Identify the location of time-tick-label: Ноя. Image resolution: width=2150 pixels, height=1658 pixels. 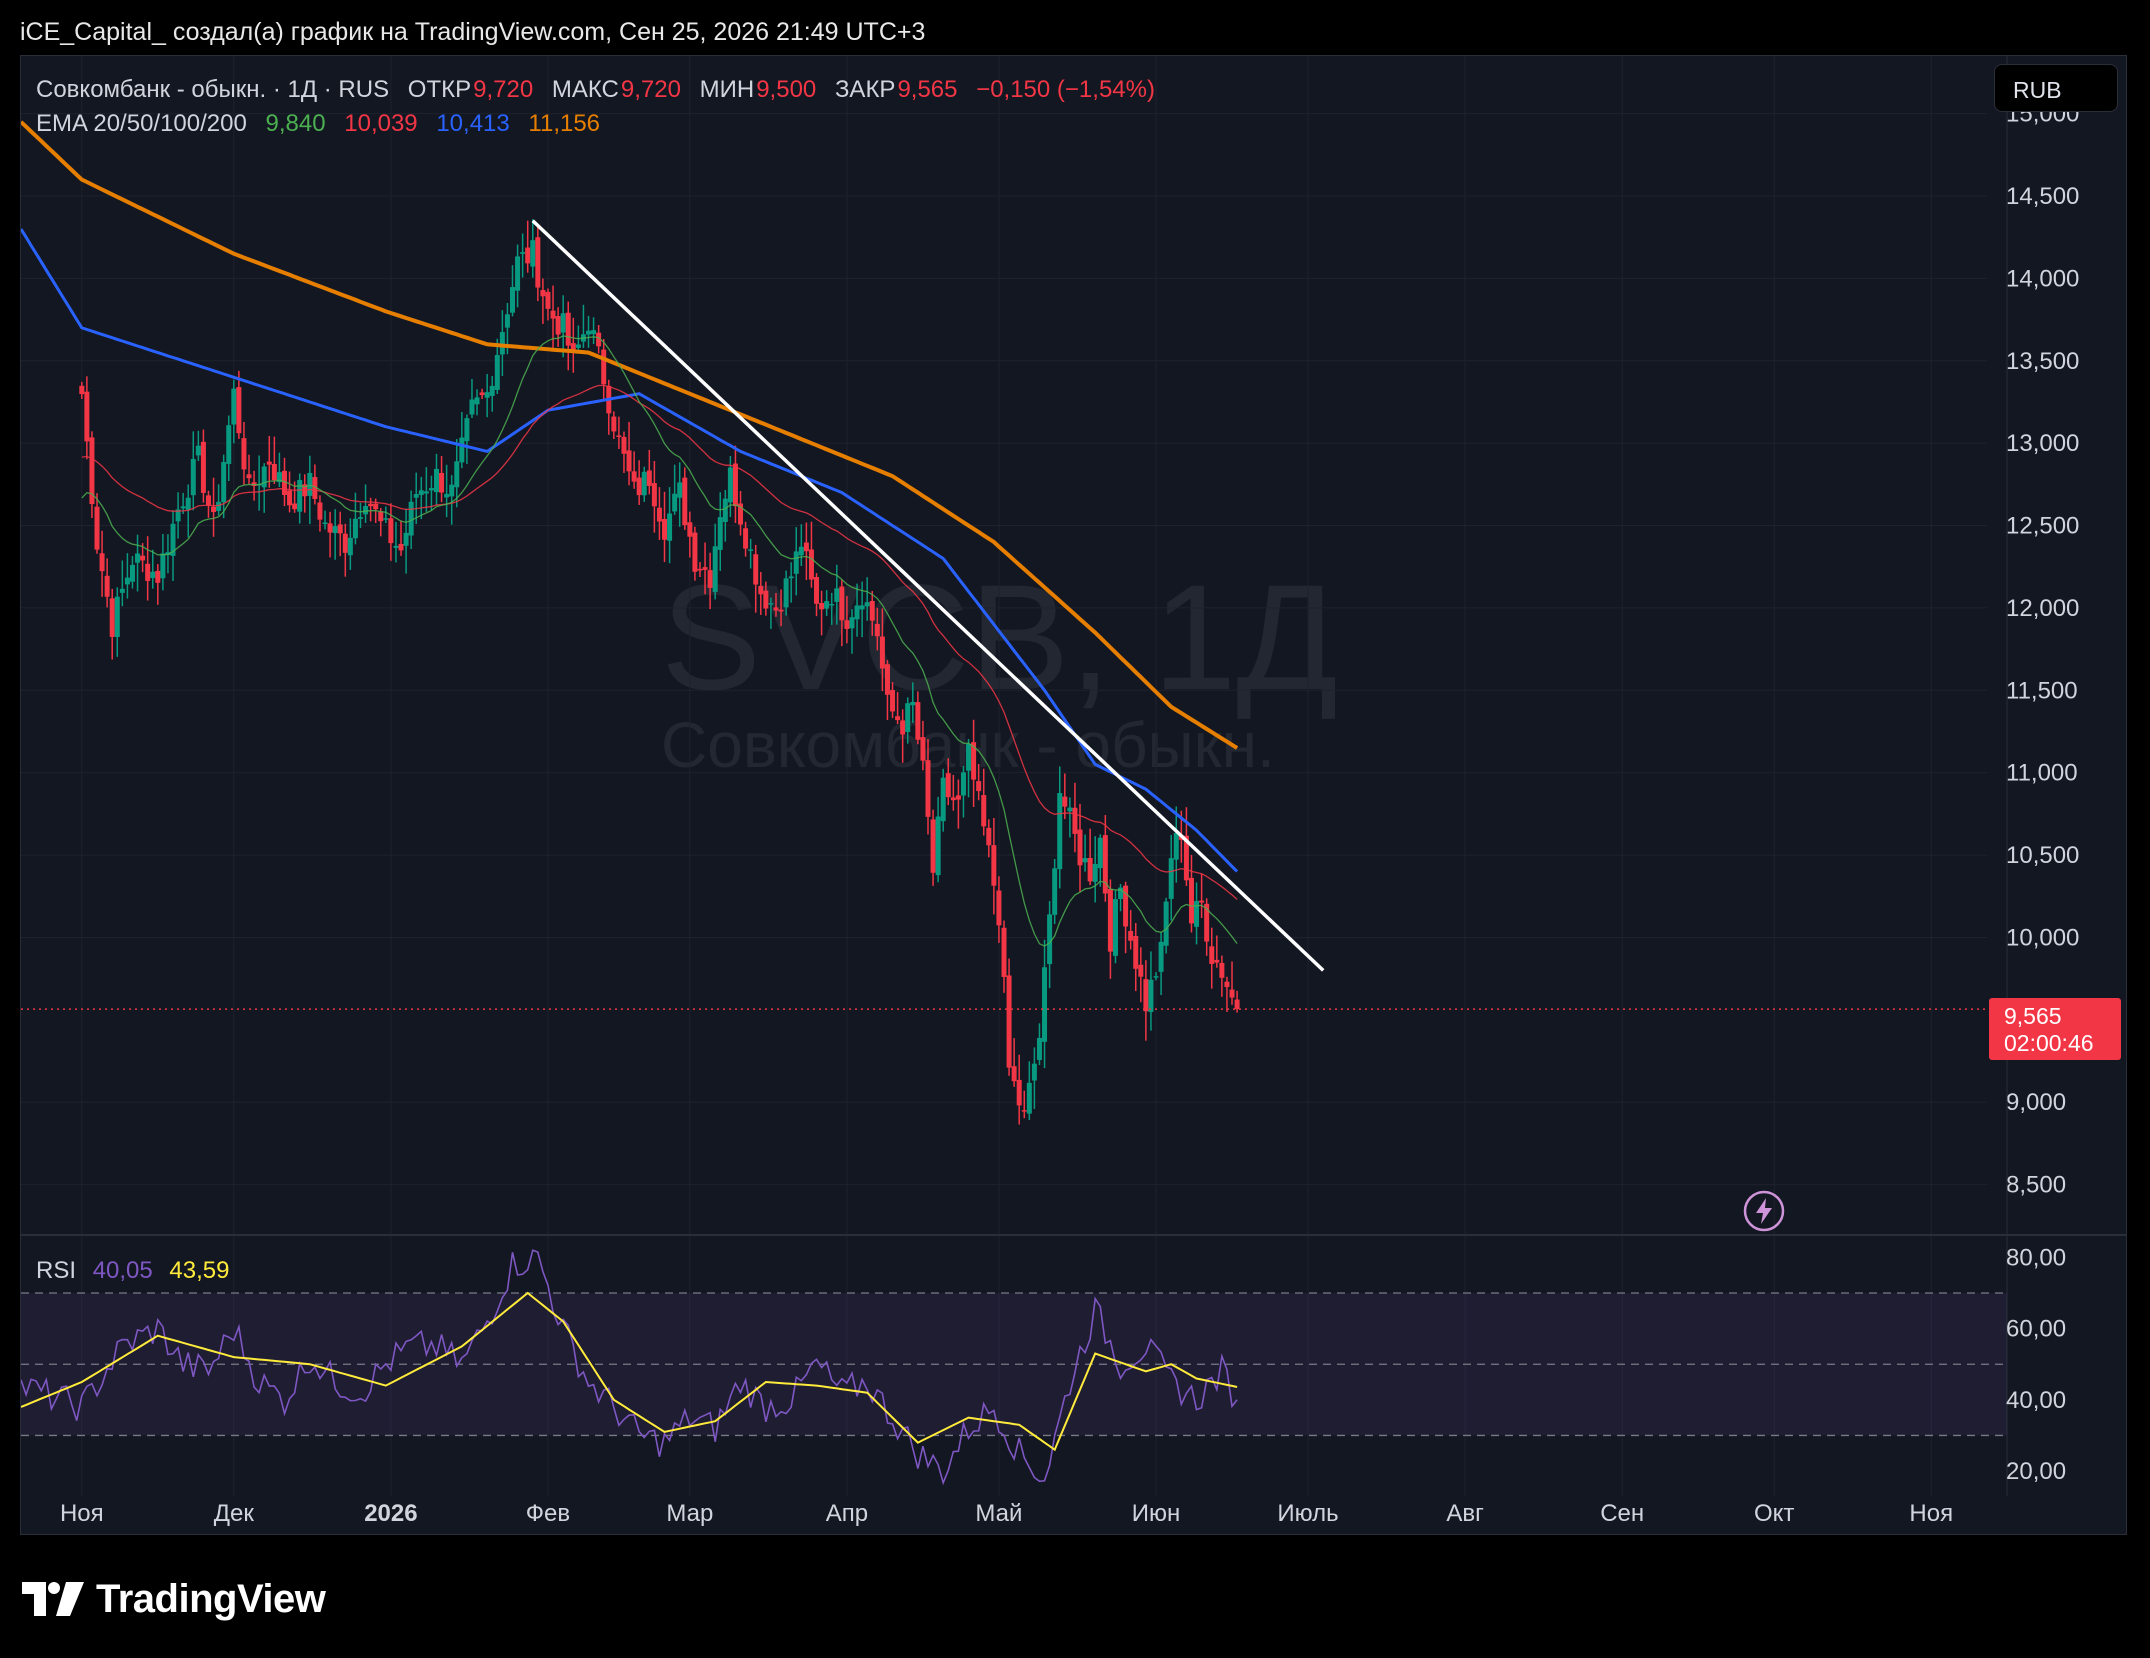
(82, 1513).